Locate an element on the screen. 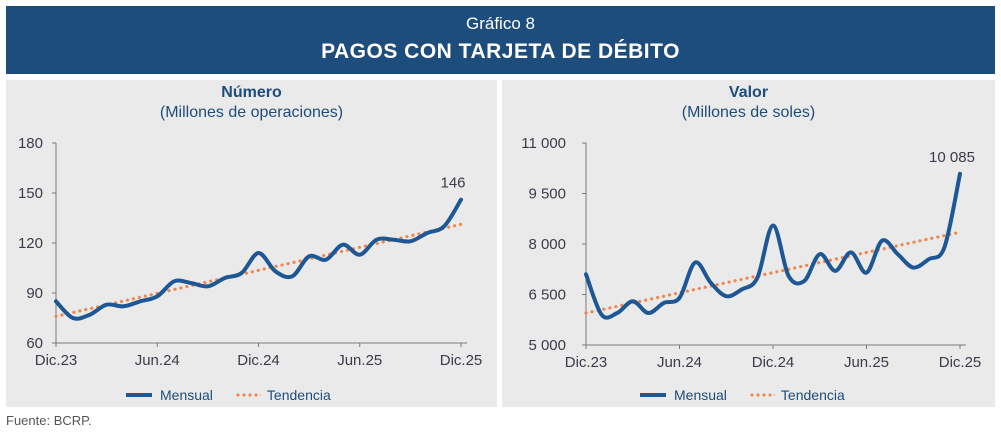 The height and width of the screenshot is (447, 1001). panel-subtitle: (Millones de operaciones) is located at coordinates (251, 112).